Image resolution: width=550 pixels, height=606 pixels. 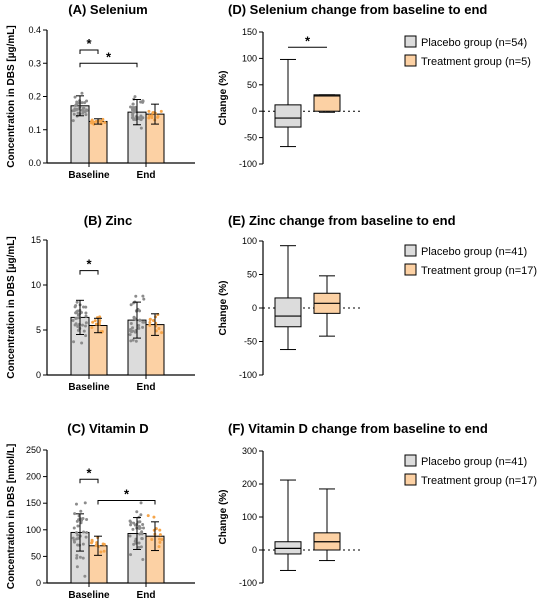 I want to click on panel-title: (E) Zinc change from baseline to end, so click(x=342, y=220).